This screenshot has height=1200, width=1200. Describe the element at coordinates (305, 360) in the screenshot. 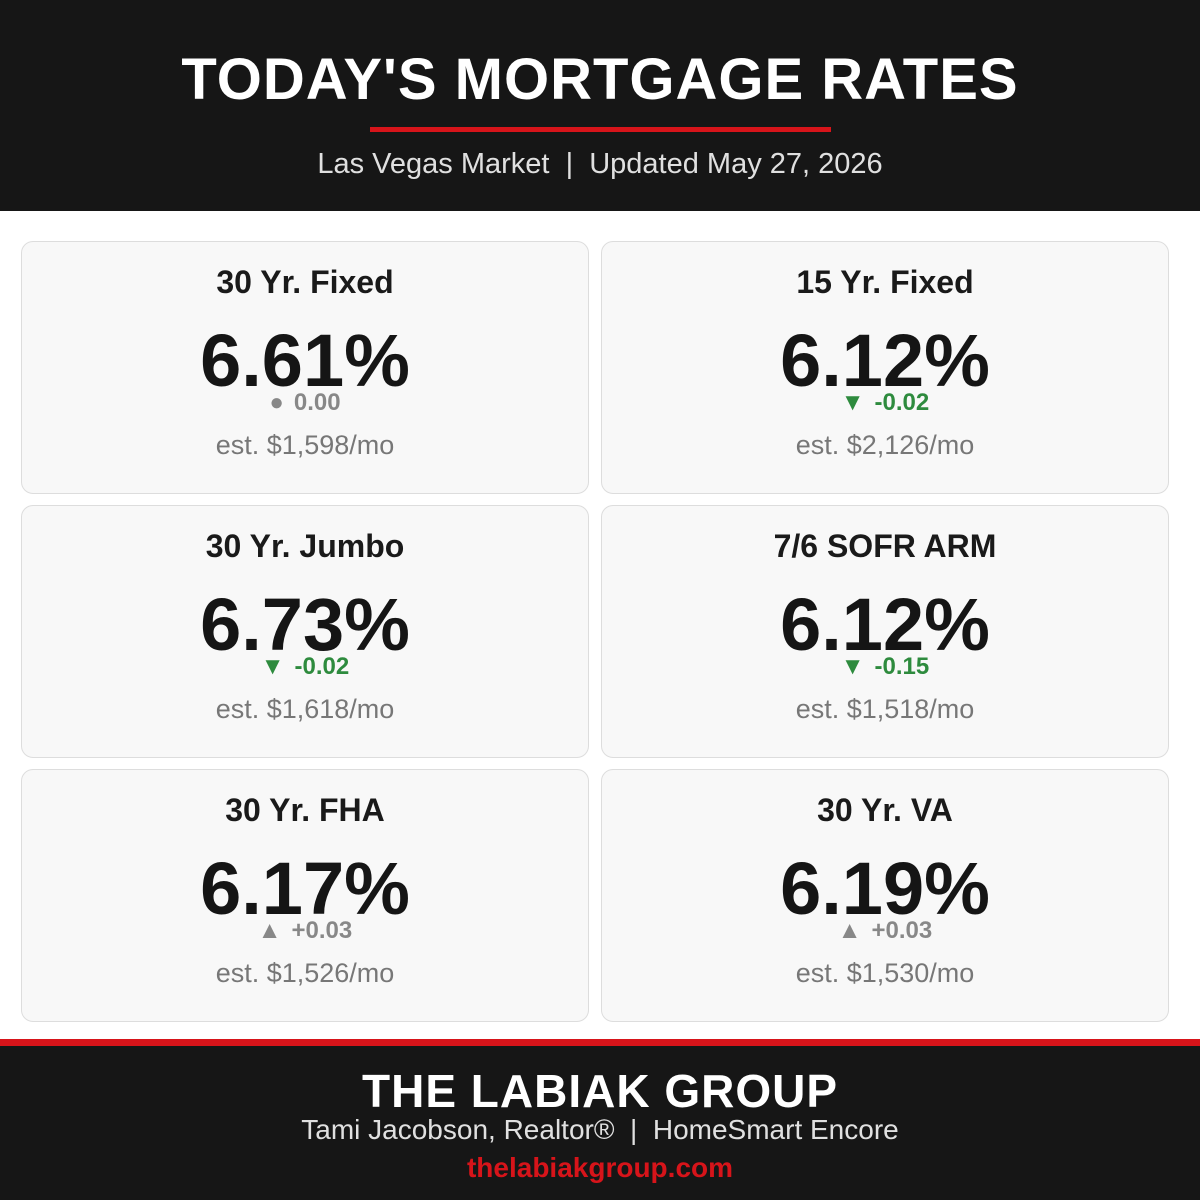

I see `rate: 6.61%` at that location.